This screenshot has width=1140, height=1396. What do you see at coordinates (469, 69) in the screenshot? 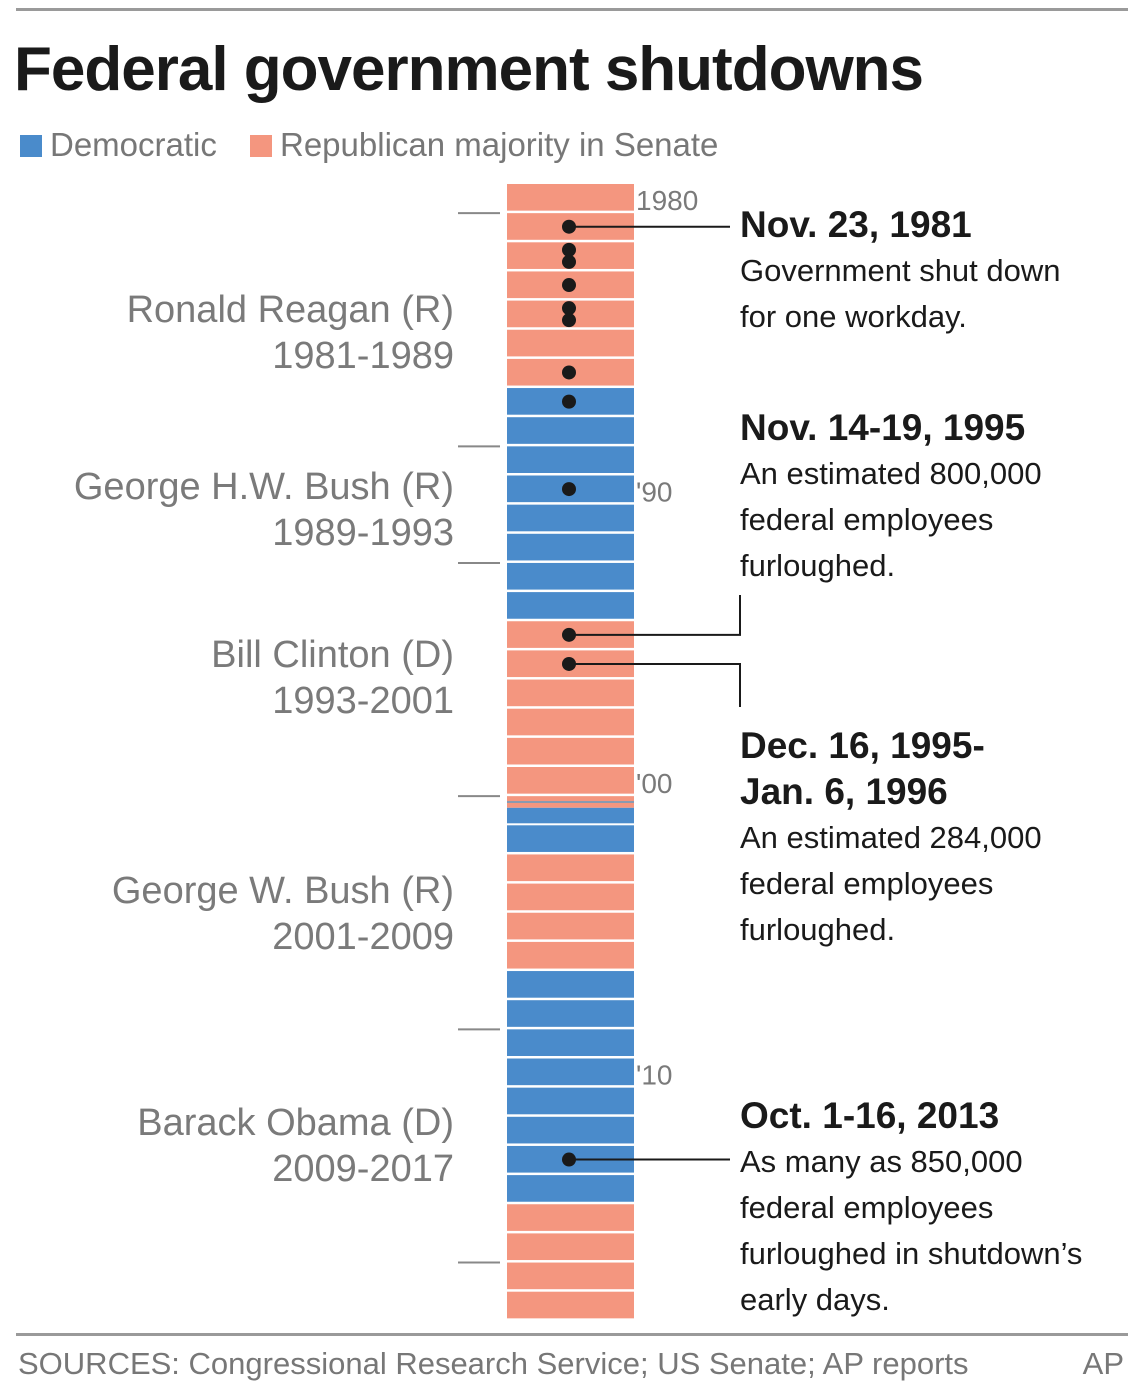
I see `chart-title: Federal government shutdowns` at bounding box center [469, 69].